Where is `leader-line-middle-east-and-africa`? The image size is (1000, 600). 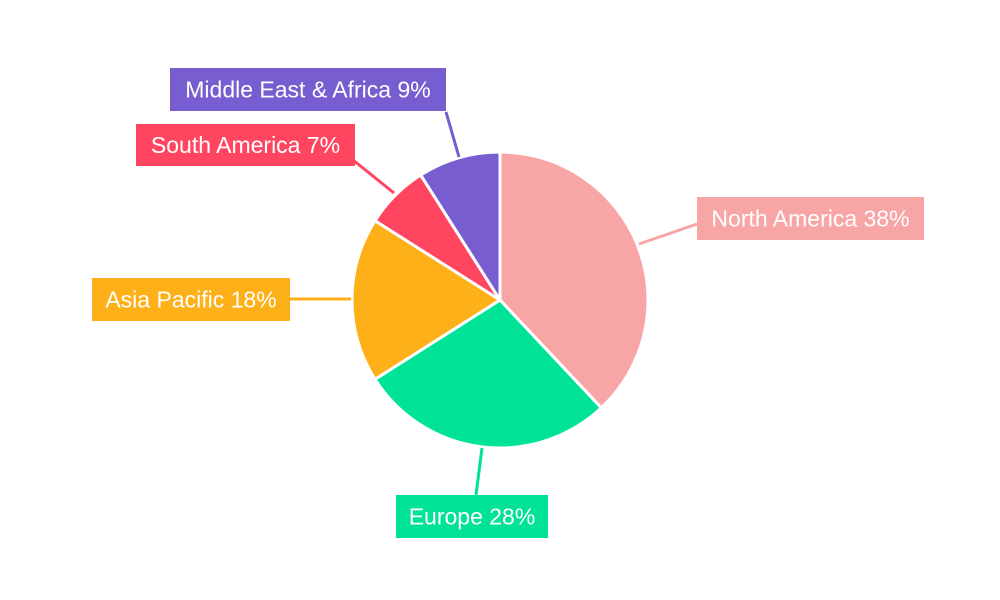 leader-line-middle-east-and-africa is located at coordinates (452, 134).